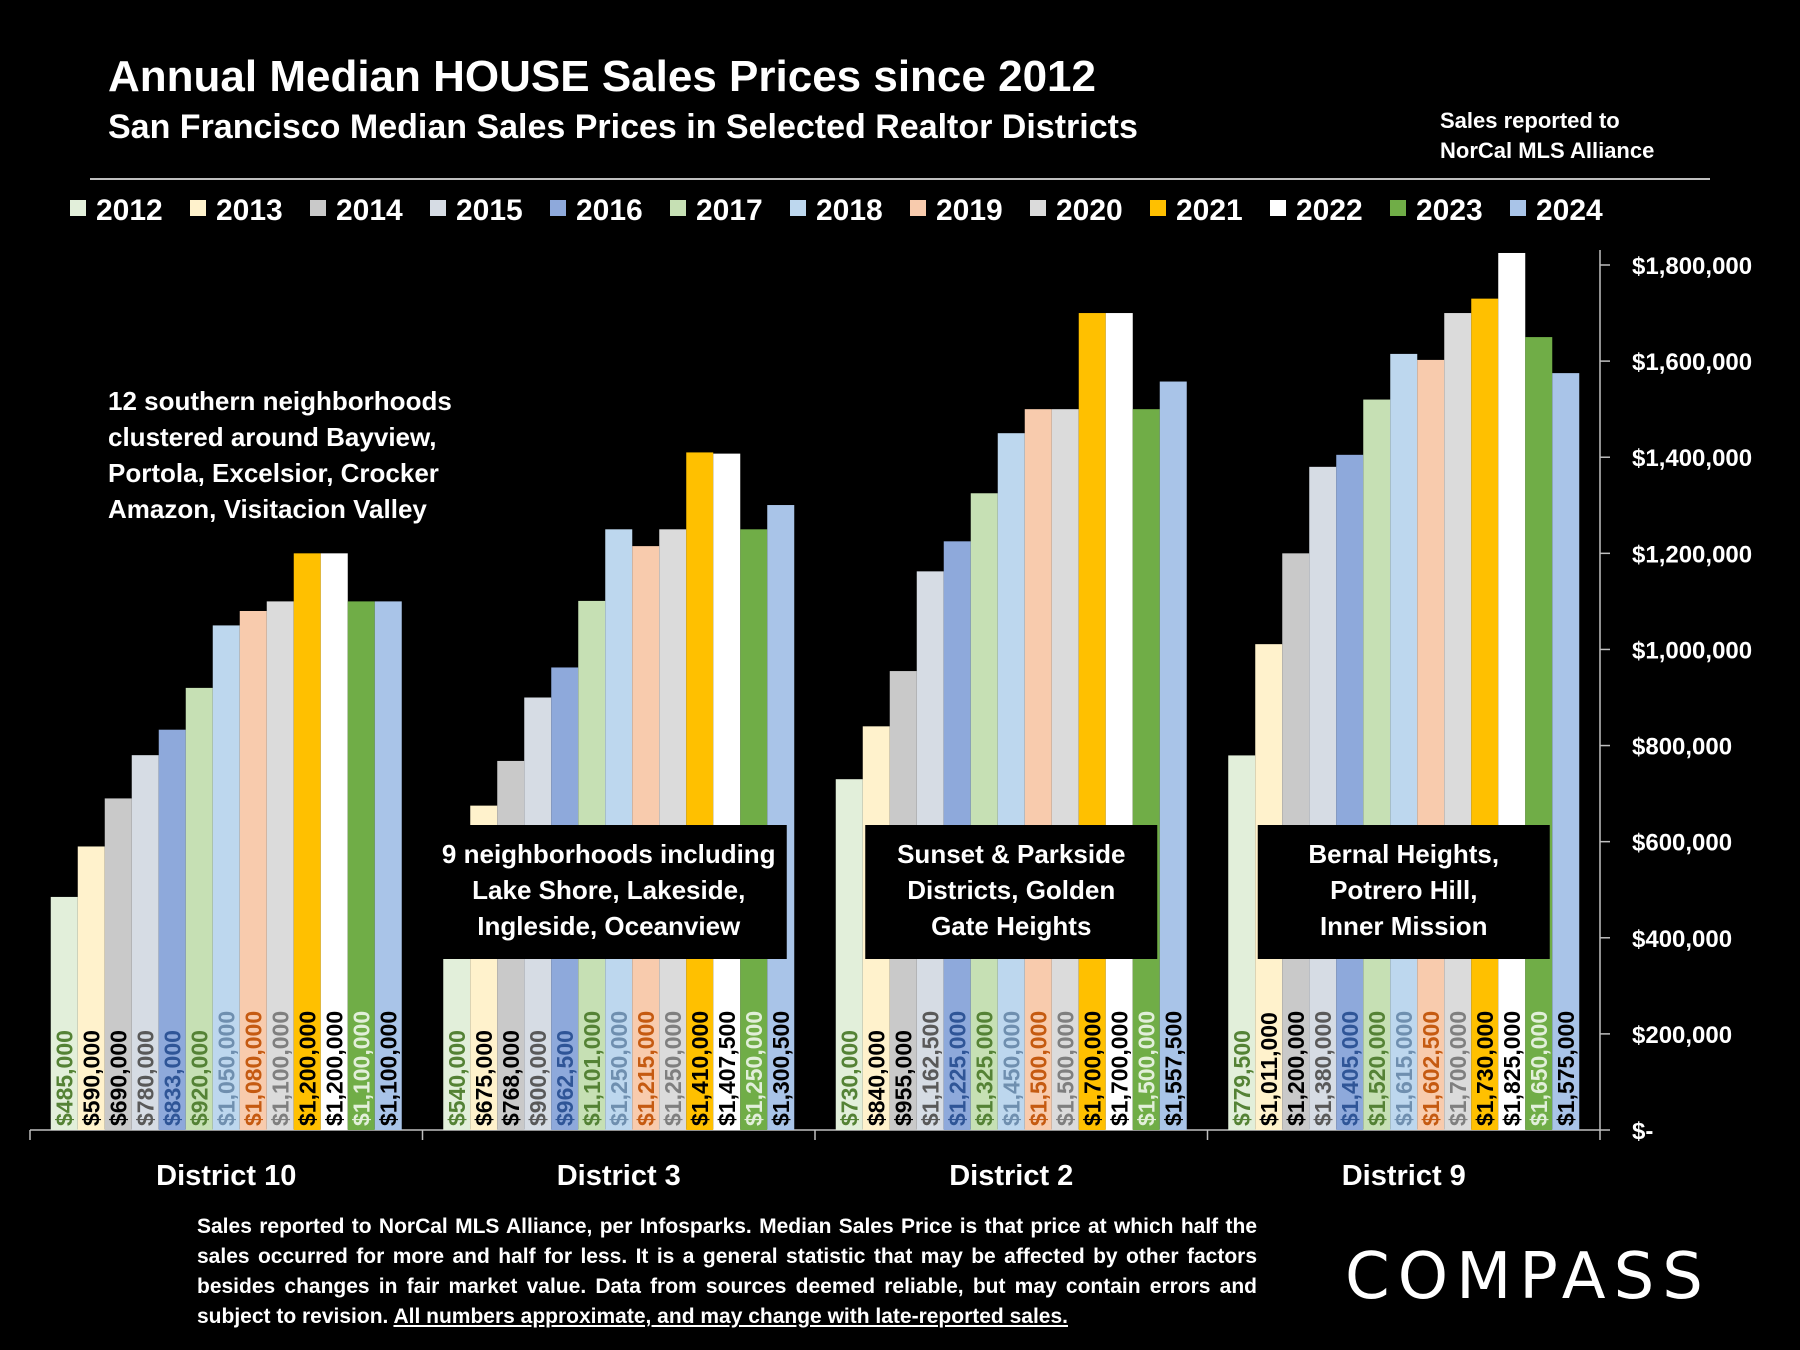  I want to click on annotation-text: Bernal Heights,, so click(1403, 854).